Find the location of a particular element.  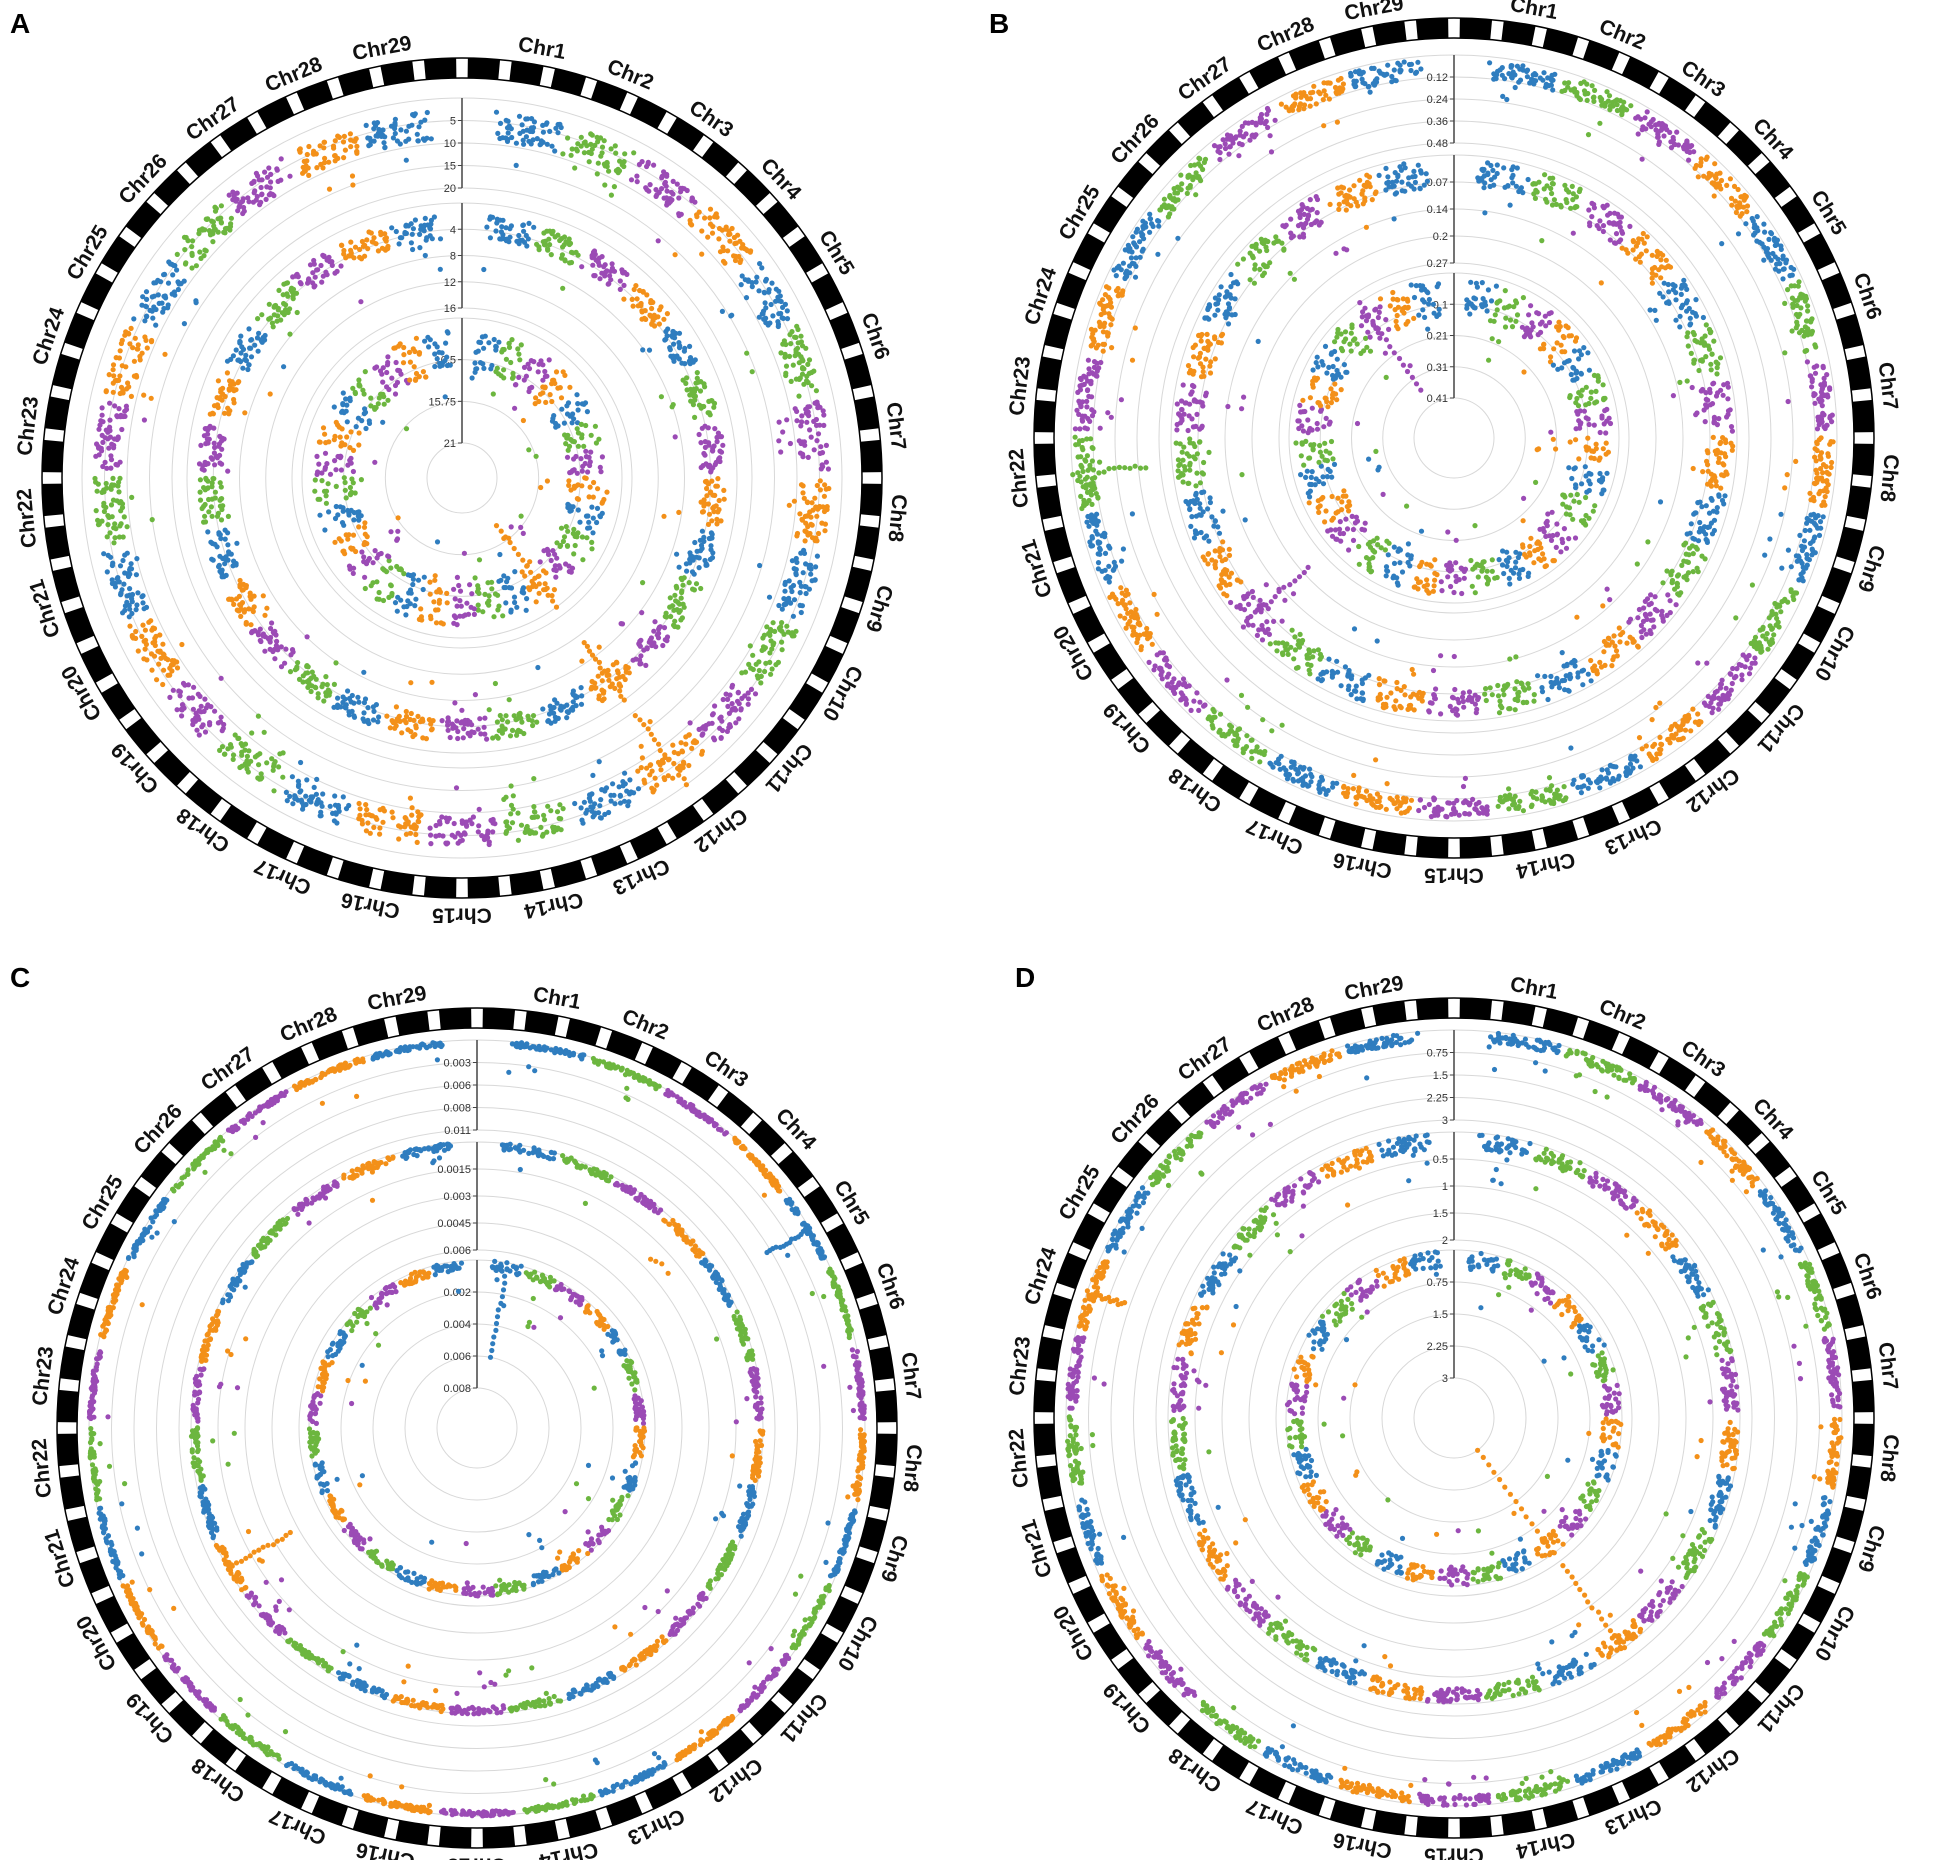

chromosome-label: Chr7 is located at coordinates (896, 426).